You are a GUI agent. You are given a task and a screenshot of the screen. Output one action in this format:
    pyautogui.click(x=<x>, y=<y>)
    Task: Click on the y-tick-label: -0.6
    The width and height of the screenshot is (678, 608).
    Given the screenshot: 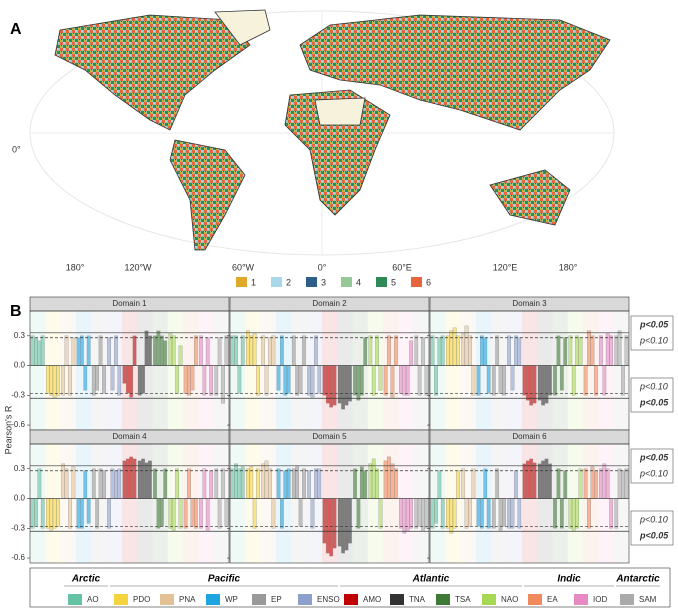 What is the action you would take?
    pyautogui.click(x=18, y=424)
    